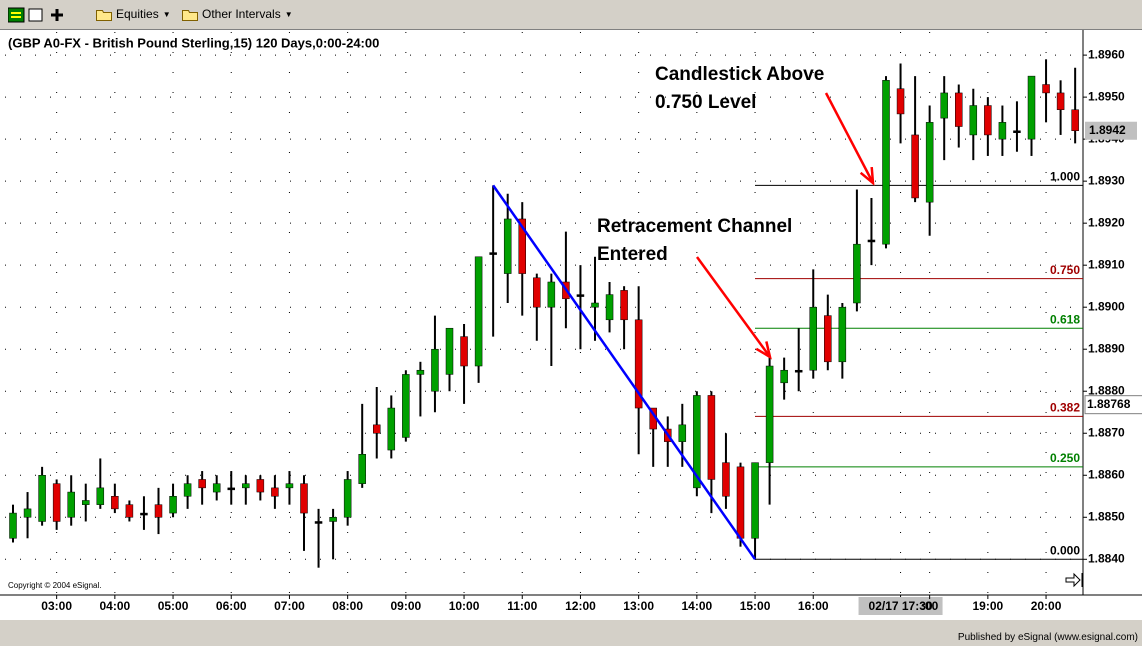 The width and height of the screenshot is (1142, 646). What do you see at coordinates (624, 372) in the screenshot?
I see `trendline` at bounding box center [624, 372].